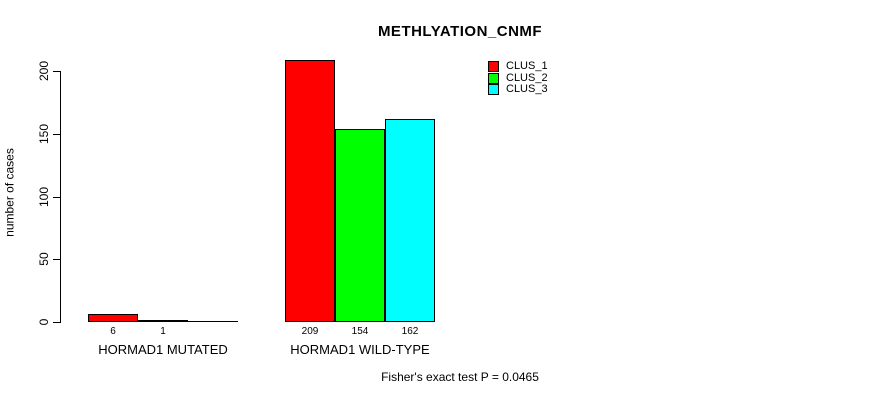 The width and height of the screenshot is (890, 400). Describe the element at coordinates (460, 377) in the screenshot. I see `annotation-fisher-test: Fisher's exact test P = 0.0465` at that location.